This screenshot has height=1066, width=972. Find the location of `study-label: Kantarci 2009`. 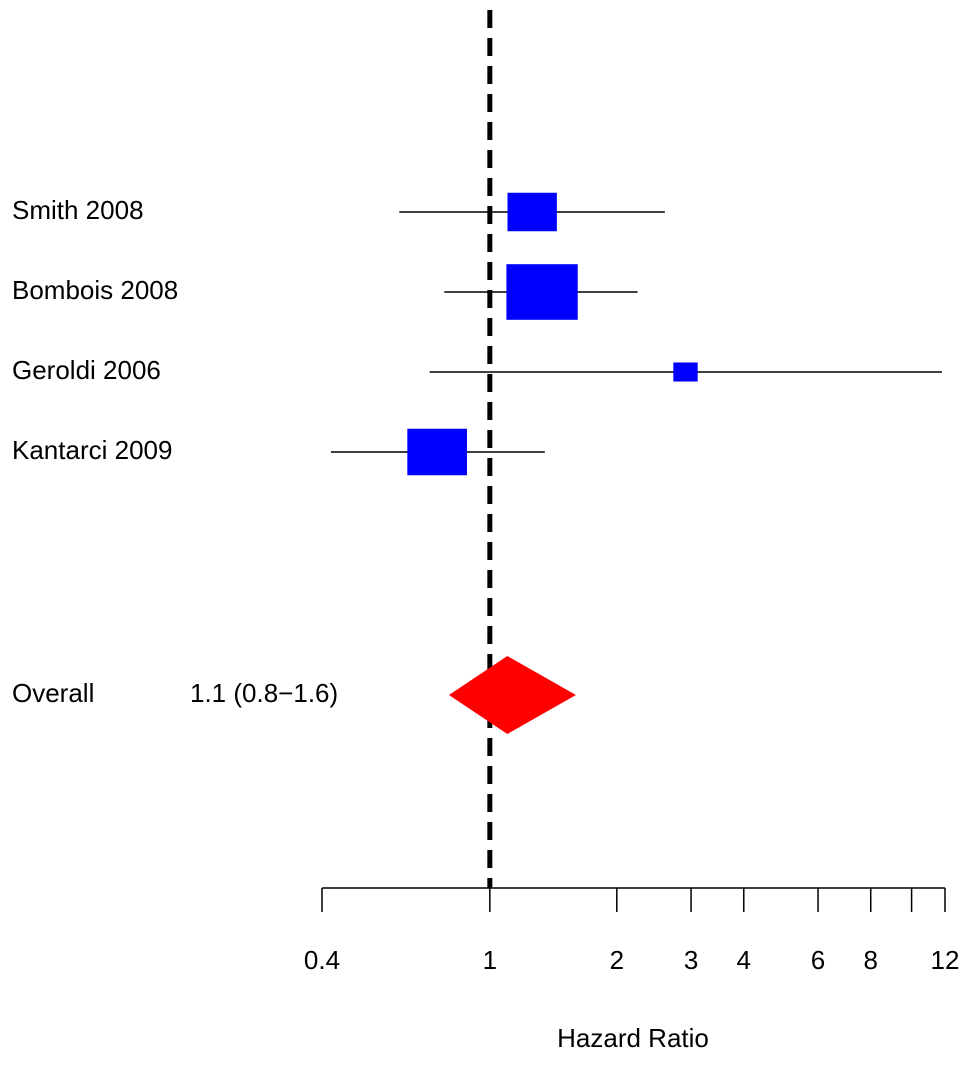

study-label: Kantarci 2009 is located at coordinates (92, 450).